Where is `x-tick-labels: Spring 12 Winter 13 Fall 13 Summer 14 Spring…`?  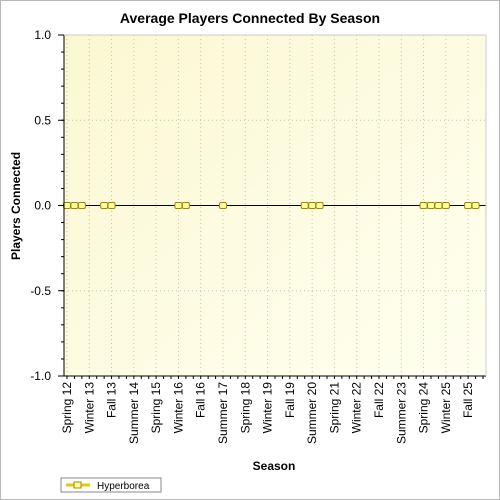
x-tick-labels: Spring 12 Winter 13 Fall 13 Summer 14 Spring… is located at coordinates (267, 413).